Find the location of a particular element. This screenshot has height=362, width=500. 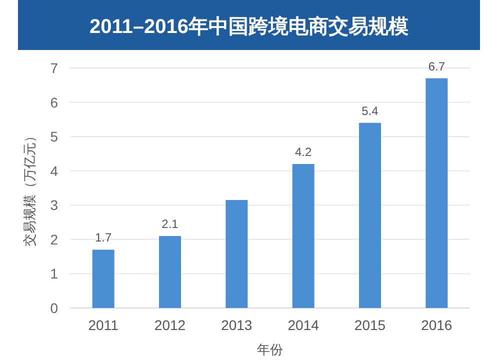

y-tick-label: 4 is located at coordinates (54, 170).